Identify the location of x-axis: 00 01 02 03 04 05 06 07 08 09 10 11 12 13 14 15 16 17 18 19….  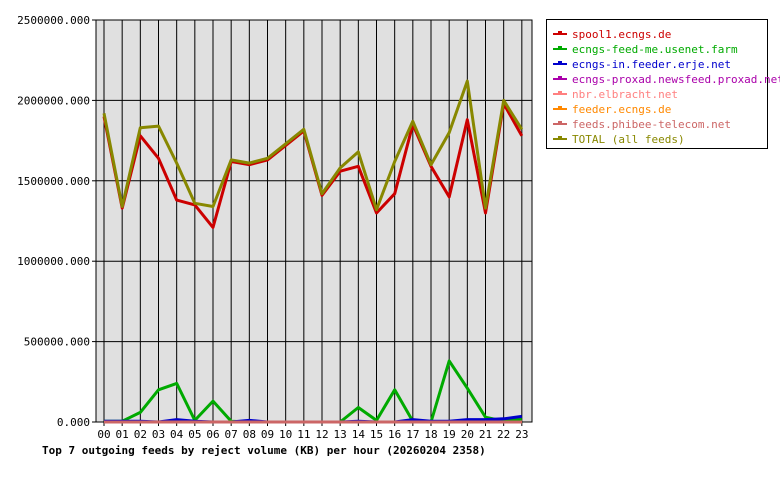
(312, 431).